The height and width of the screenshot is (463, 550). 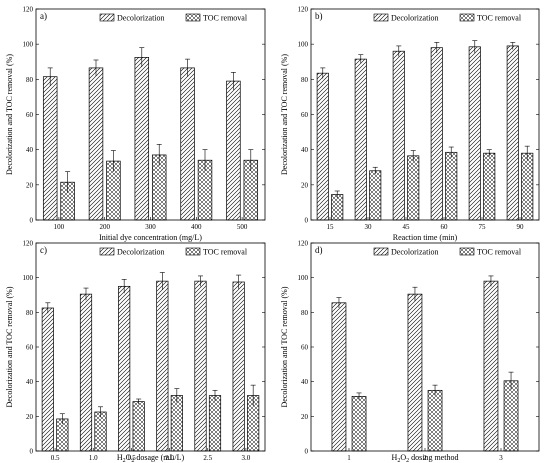 What do you see at coordinates (225, 252) in the screenshot?
I see `panel3-legend-label-toc-removal: TOC removal` at bounding box center [225, 252].